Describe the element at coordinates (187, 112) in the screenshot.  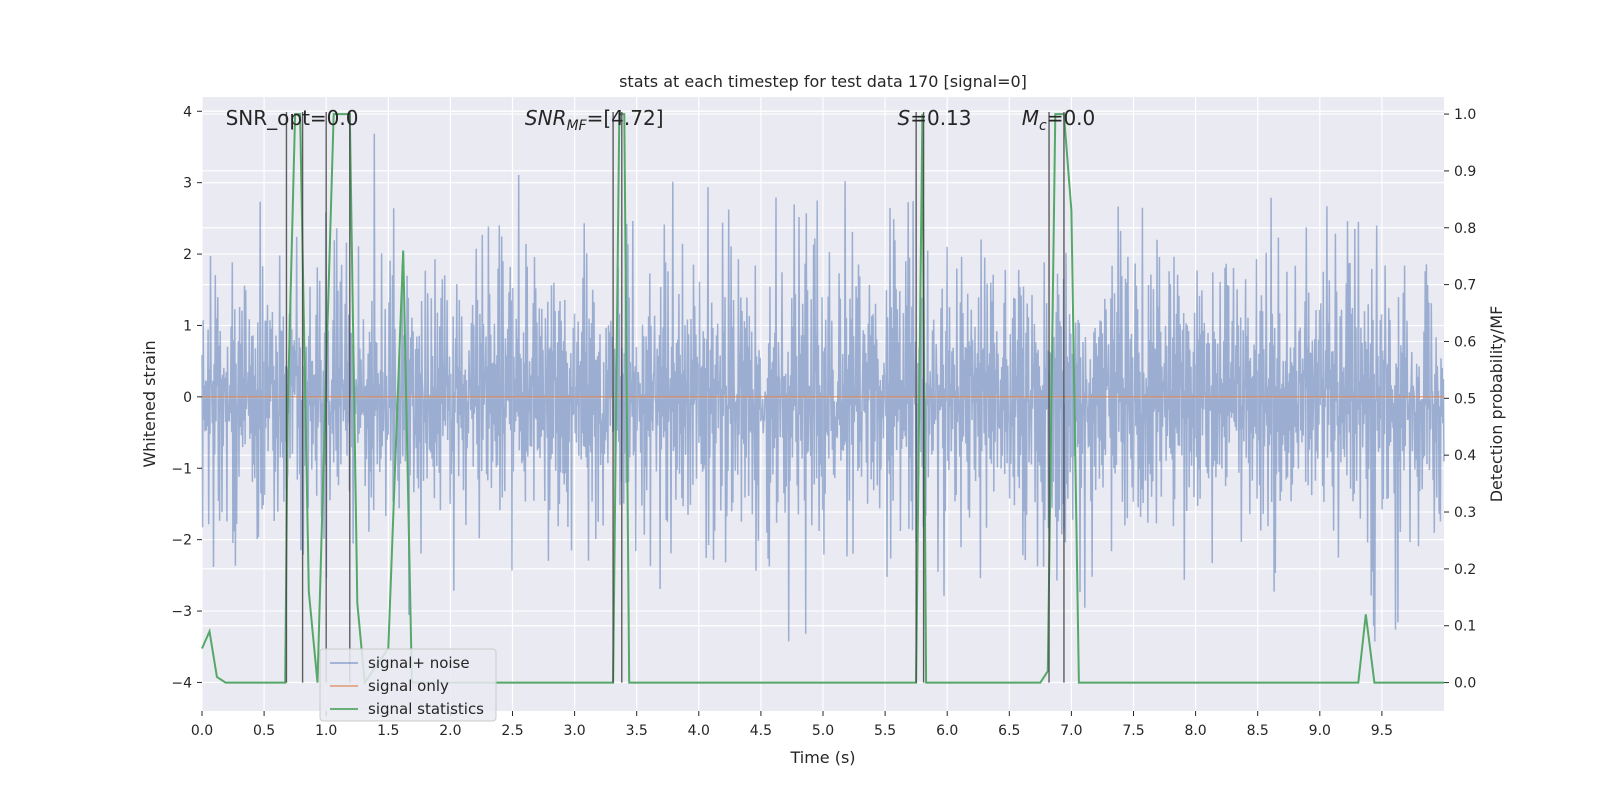
I see `y-tick-label: 4` at that location.